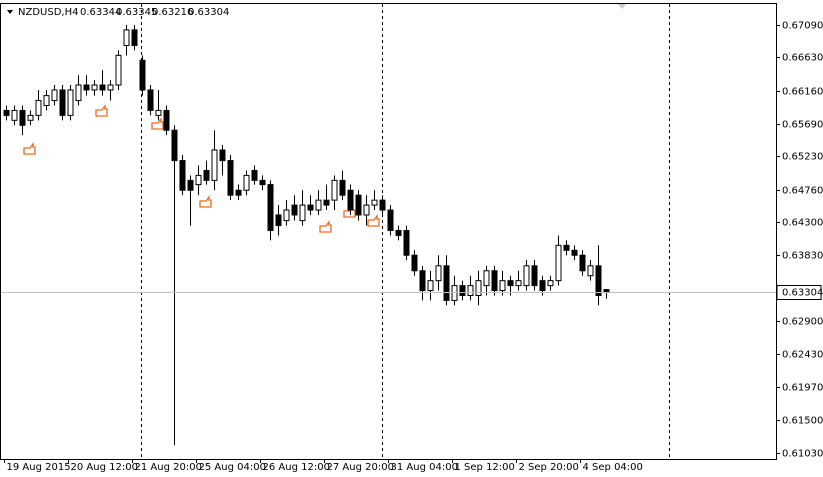 The height and width of the screenshot is (477, 823). Describe the element at coordinates (802, 157) in the screenshot. I see `y-tick-label: 0.65230` at that location.